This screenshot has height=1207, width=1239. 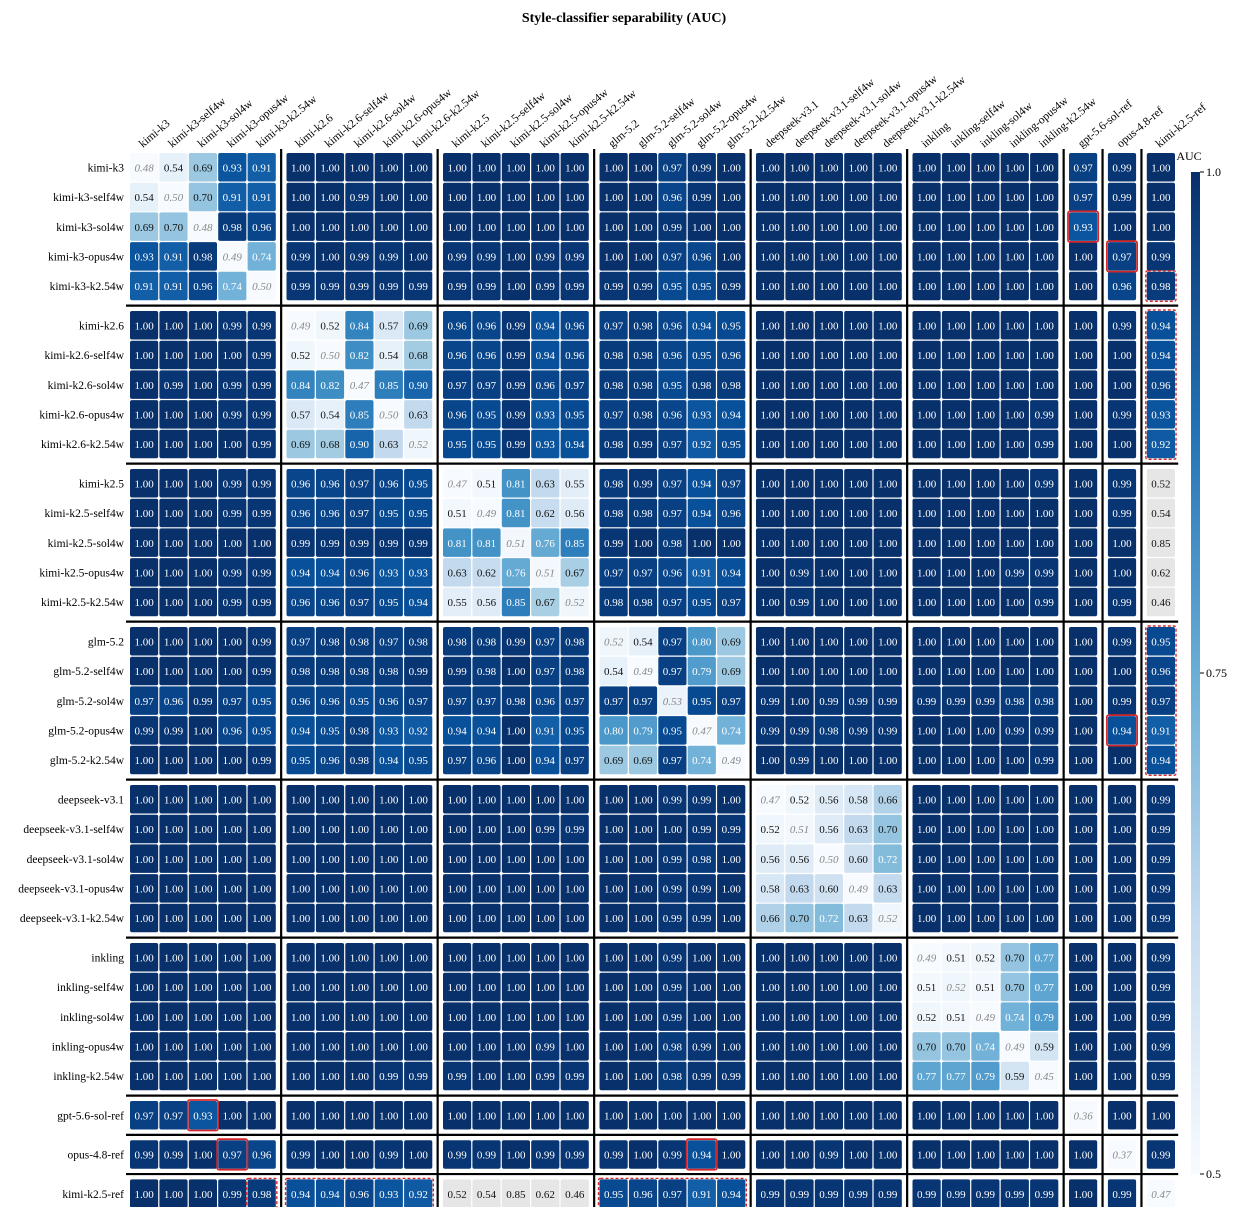 What do you see at coordinates (91, 988) in the screenshot?
I see `row-label: inkling-self4w` at bounding box center [91, 988].